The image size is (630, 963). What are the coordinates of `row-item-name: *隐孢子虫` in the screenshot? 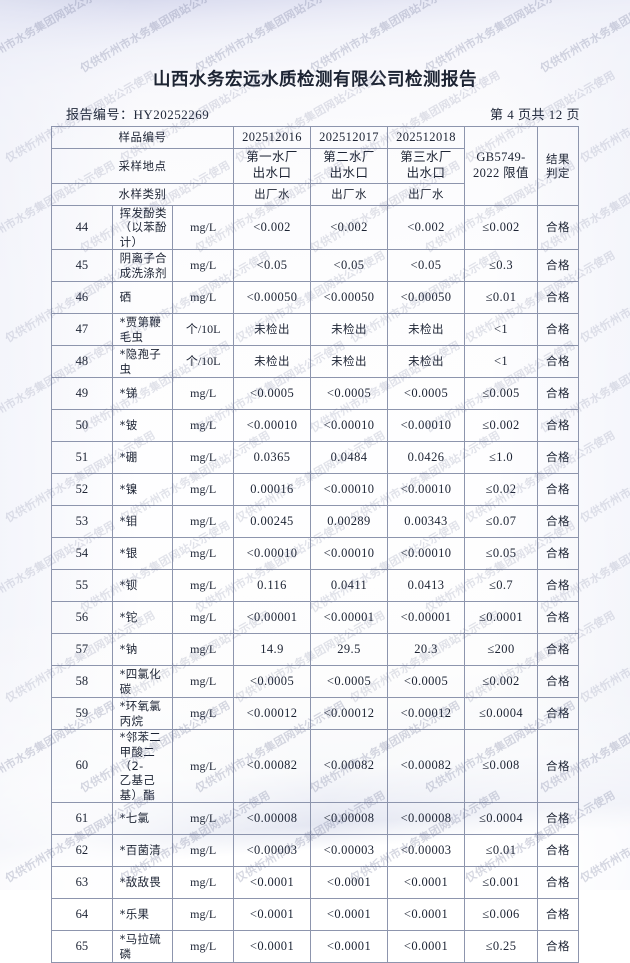 It's located at (142, 362).